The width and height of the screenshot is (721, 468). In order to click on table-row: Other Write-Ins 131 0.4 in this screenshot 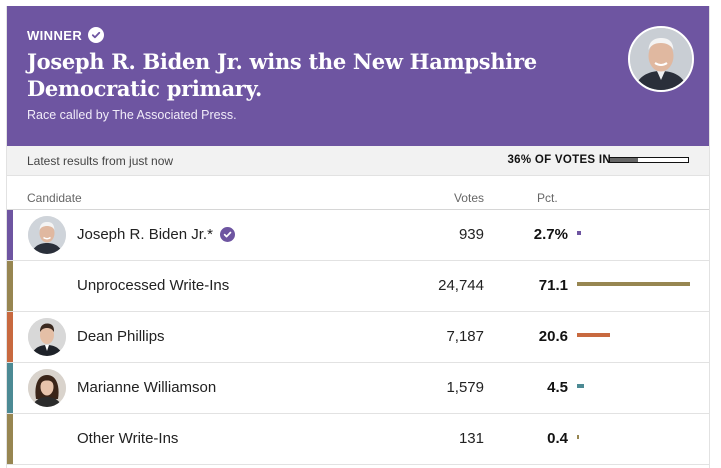, I will do `click(358, 439)`.